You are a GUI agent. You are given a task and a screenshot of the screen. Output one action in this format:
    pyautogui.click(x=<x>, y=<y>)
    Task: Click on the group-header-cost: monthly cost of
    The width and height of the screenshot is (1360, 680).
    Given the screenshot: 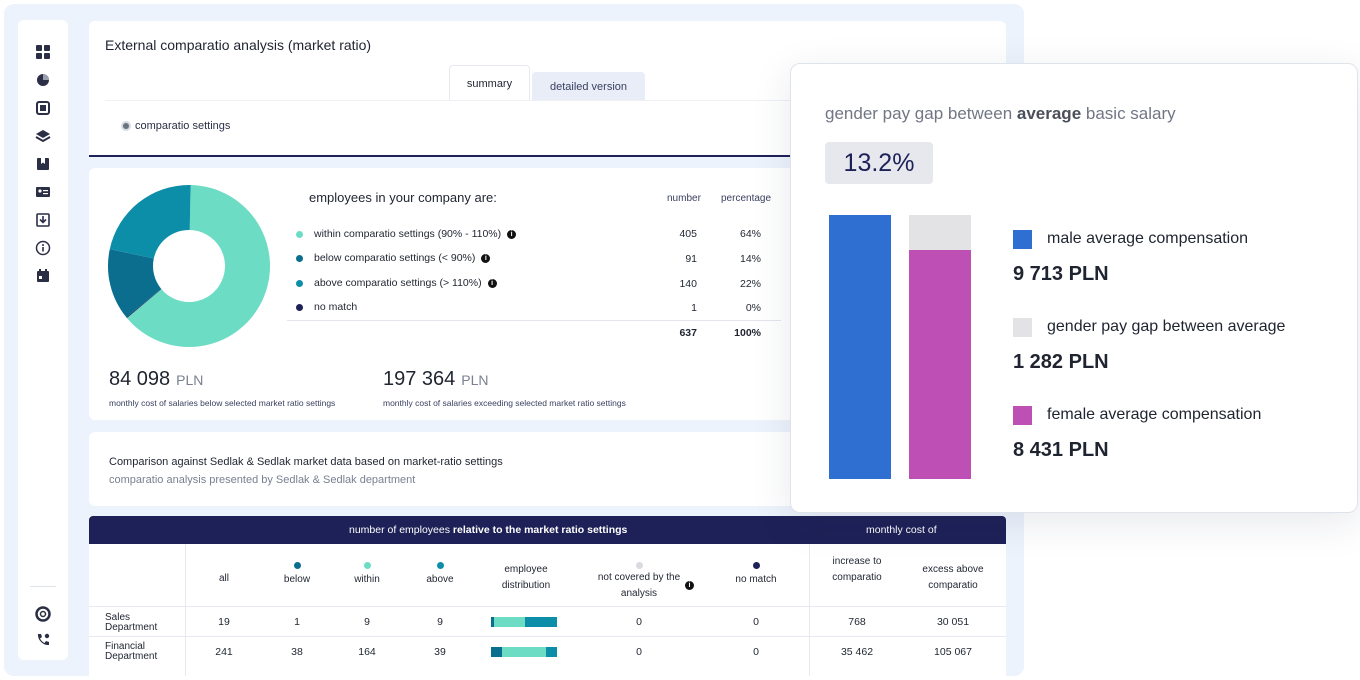 What is the action you would take?
    pyautogui.click(x=901, y=530)
    